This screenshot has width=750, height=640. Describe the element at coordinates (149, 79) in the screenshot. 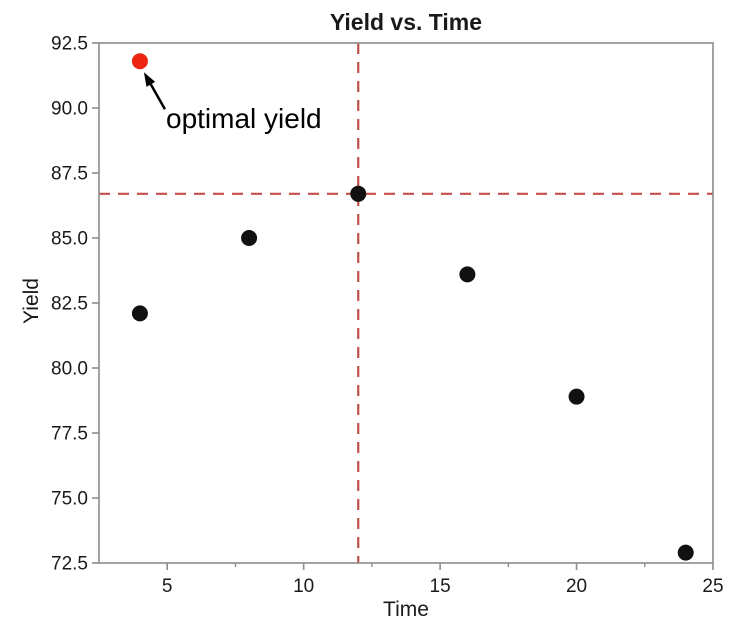

I see `annotation-arrow-head` at that location.